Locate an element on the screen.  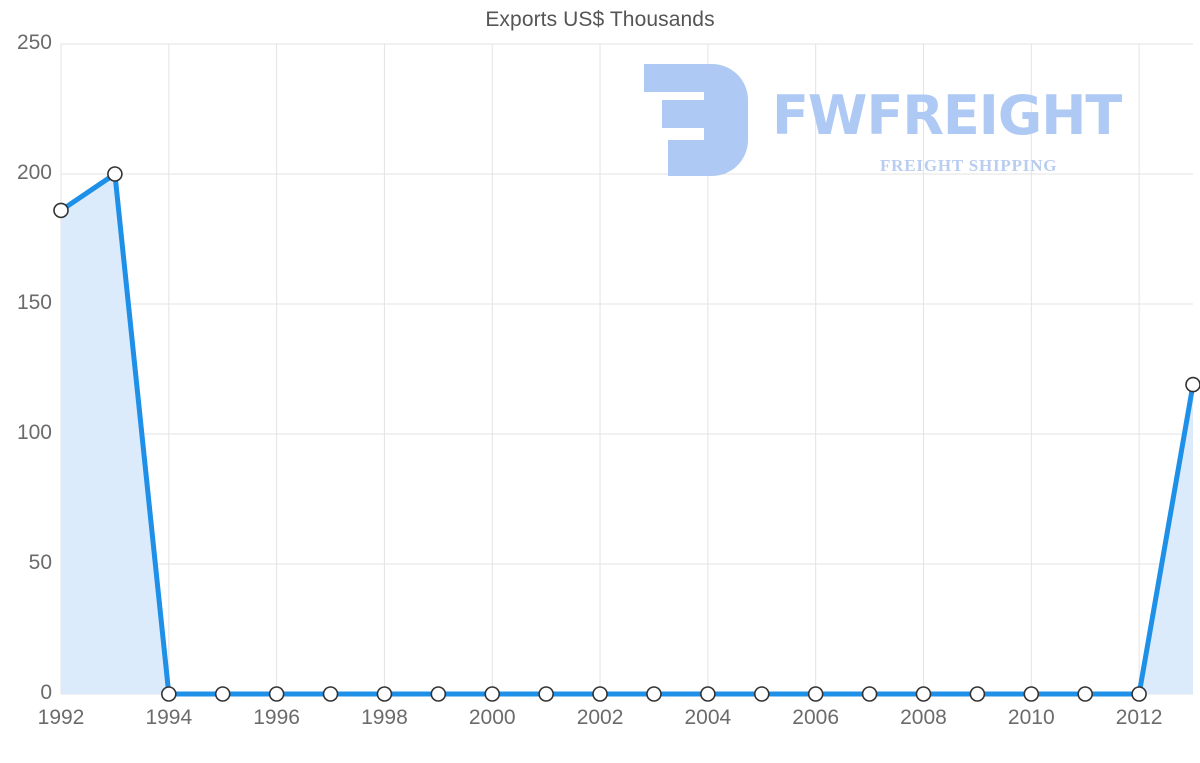
data-point-marker: 1997: 0 is located at coordinates (330, 694).